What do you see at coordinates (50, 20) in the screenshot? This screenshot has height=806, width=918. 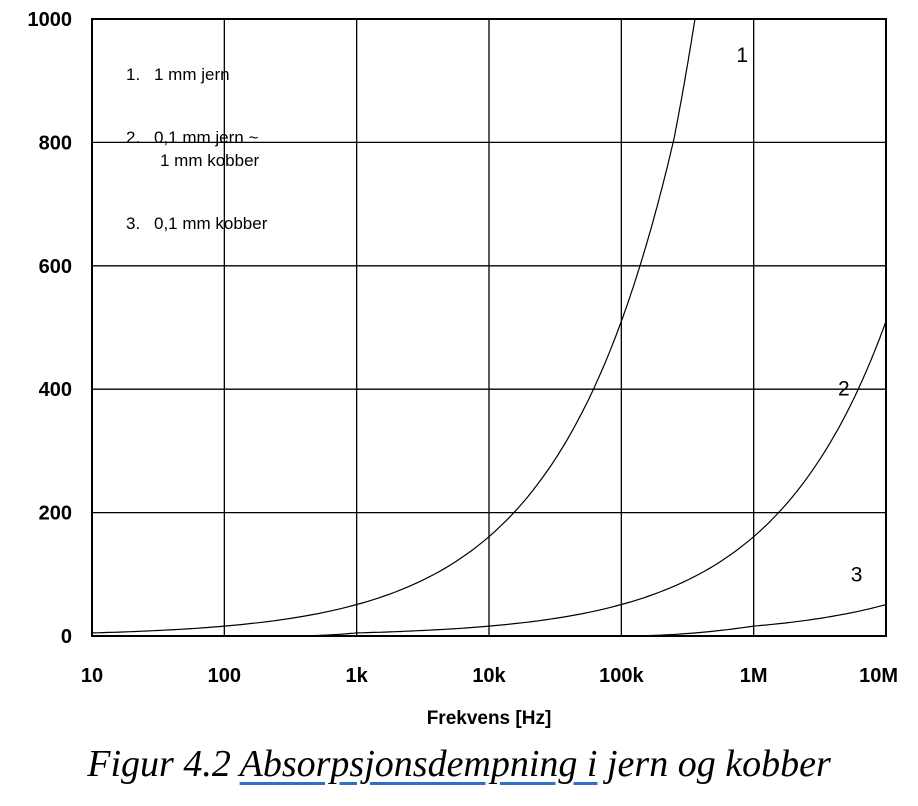 I see `y-tick-label: 1000` at bounding box center [50, 20].